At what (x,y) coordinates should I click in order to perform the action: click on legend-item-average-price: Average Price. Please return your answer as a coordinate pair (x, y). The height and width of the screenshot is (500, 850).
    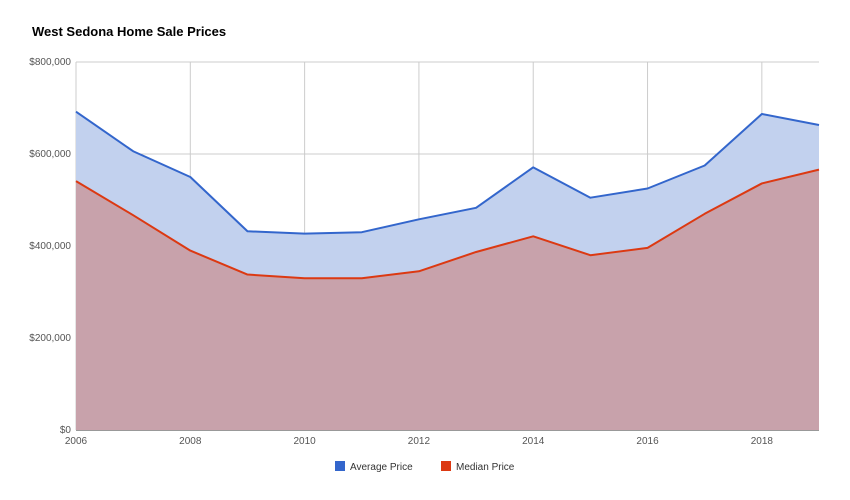
    Looking at the image, I should click on (374, 467).